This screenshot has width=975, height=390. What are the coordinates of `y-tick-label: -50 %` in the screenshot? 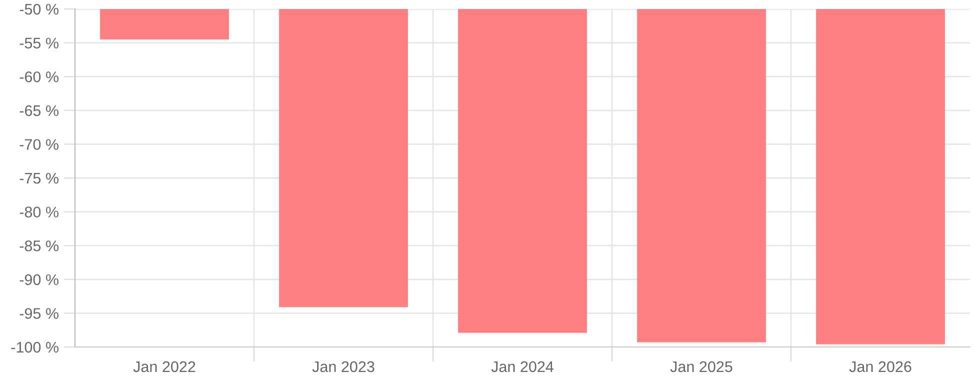 It's located at (39, 9).